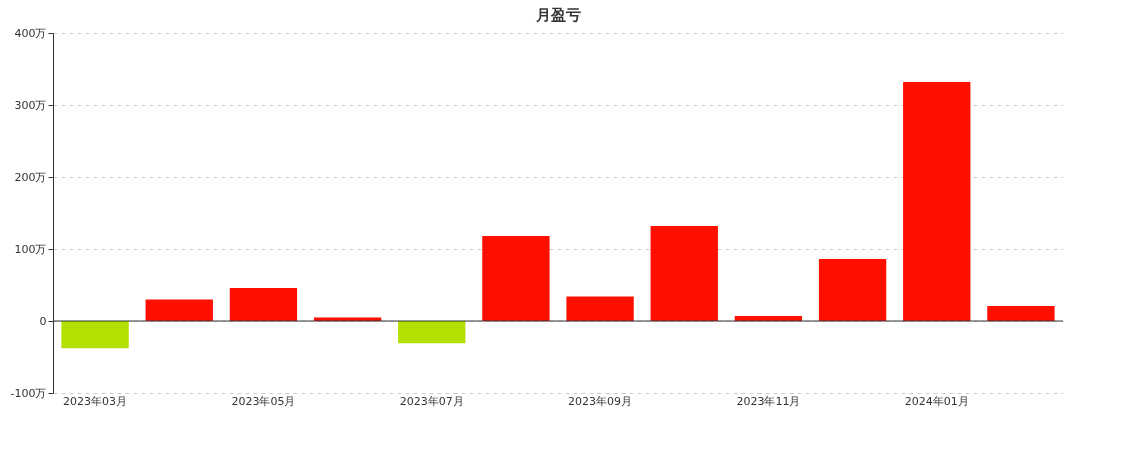 Image resolution: width=1122 pixels, height=463 pixels. I want to click on y-tick-label: 400万, so click(30, 33).